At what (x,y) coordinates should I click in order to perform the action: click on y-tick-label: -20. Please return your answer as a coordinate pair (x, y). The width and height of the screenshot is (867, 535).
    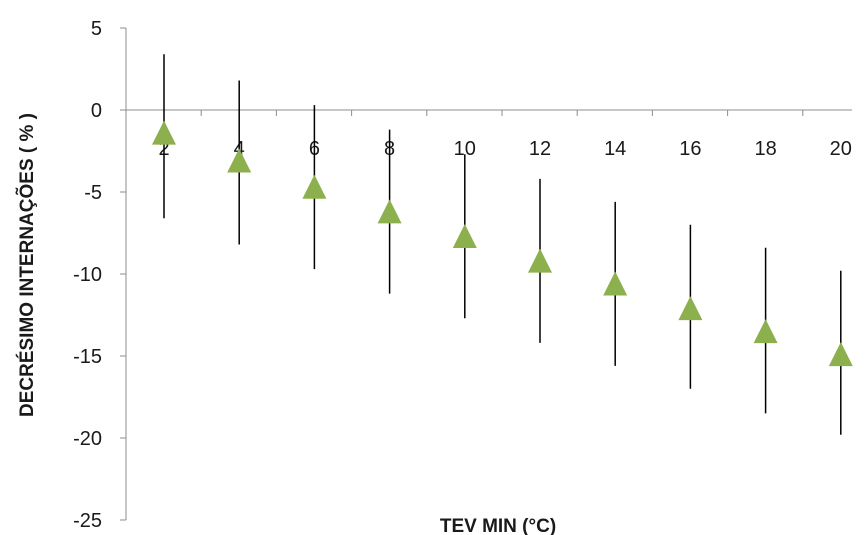
    Looking at the image, I should click on (87, 439).